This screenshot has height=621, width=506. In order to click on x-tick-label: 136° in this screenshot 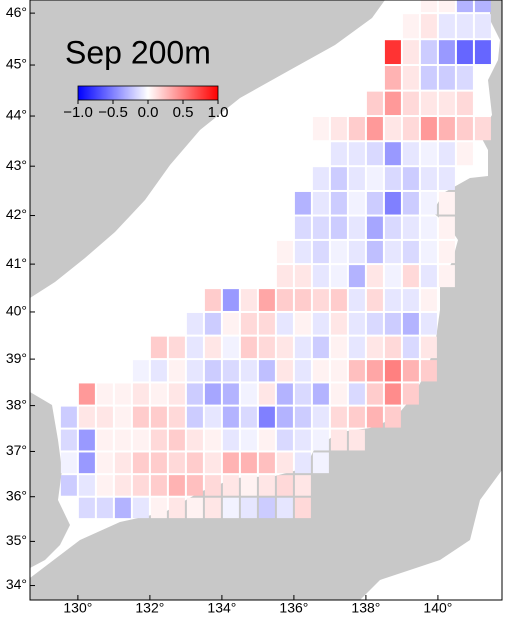, I will do `click(293, 608)`.